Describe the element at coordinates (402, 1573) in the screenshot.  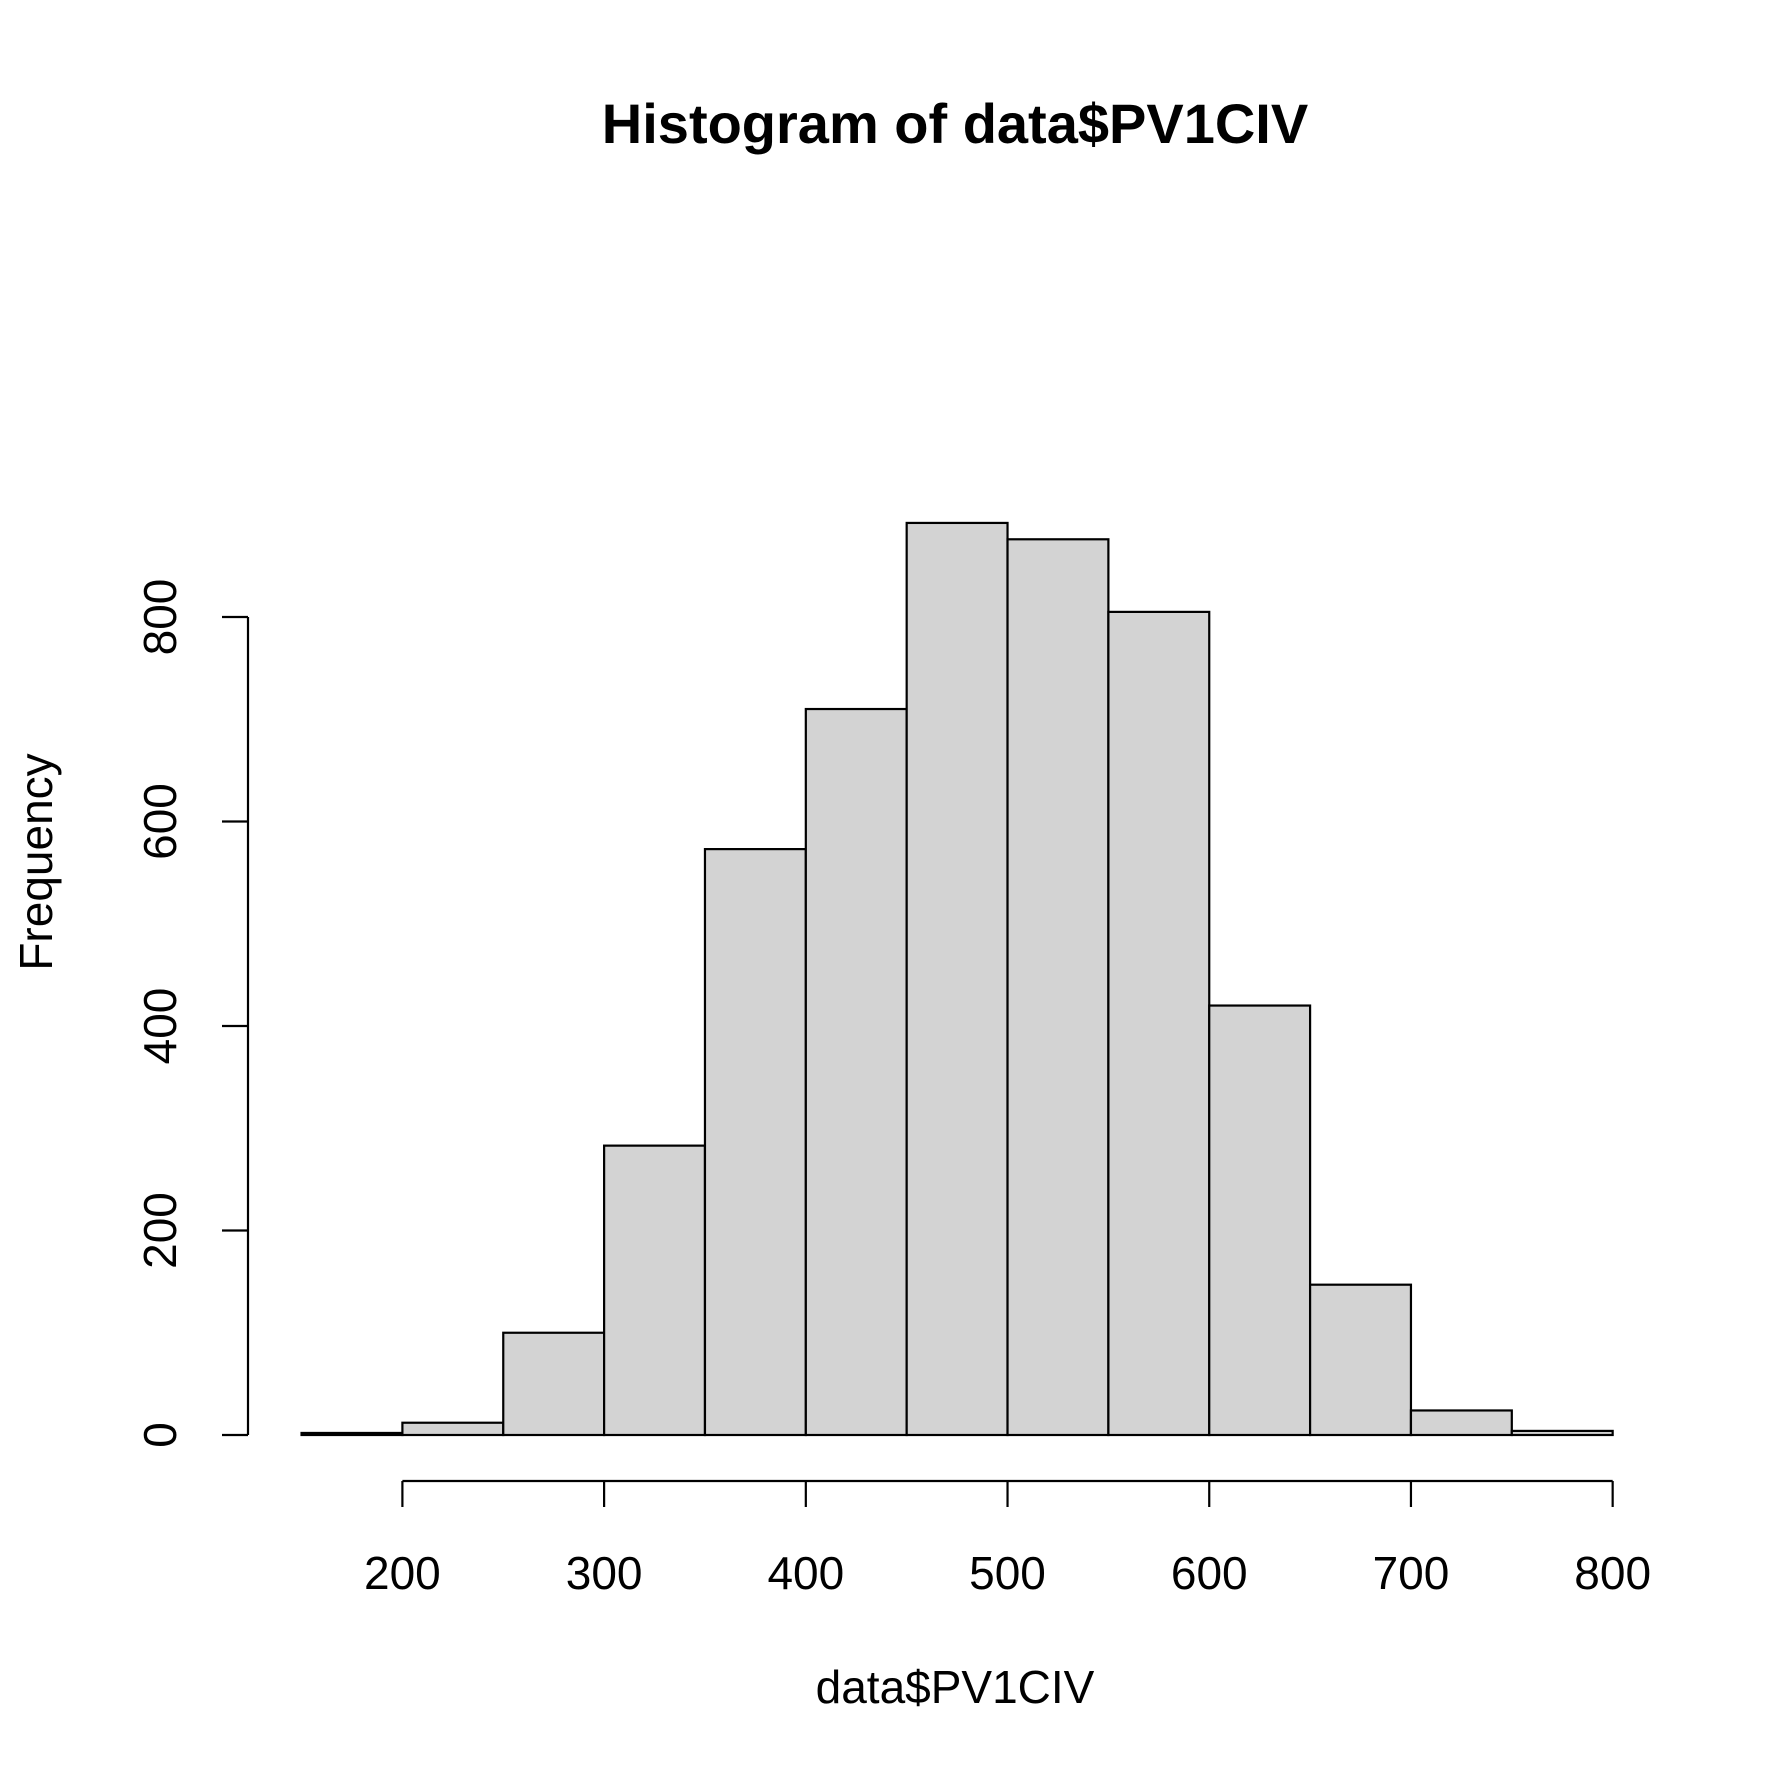
I see `x-tick-label-200: 200` at that location.